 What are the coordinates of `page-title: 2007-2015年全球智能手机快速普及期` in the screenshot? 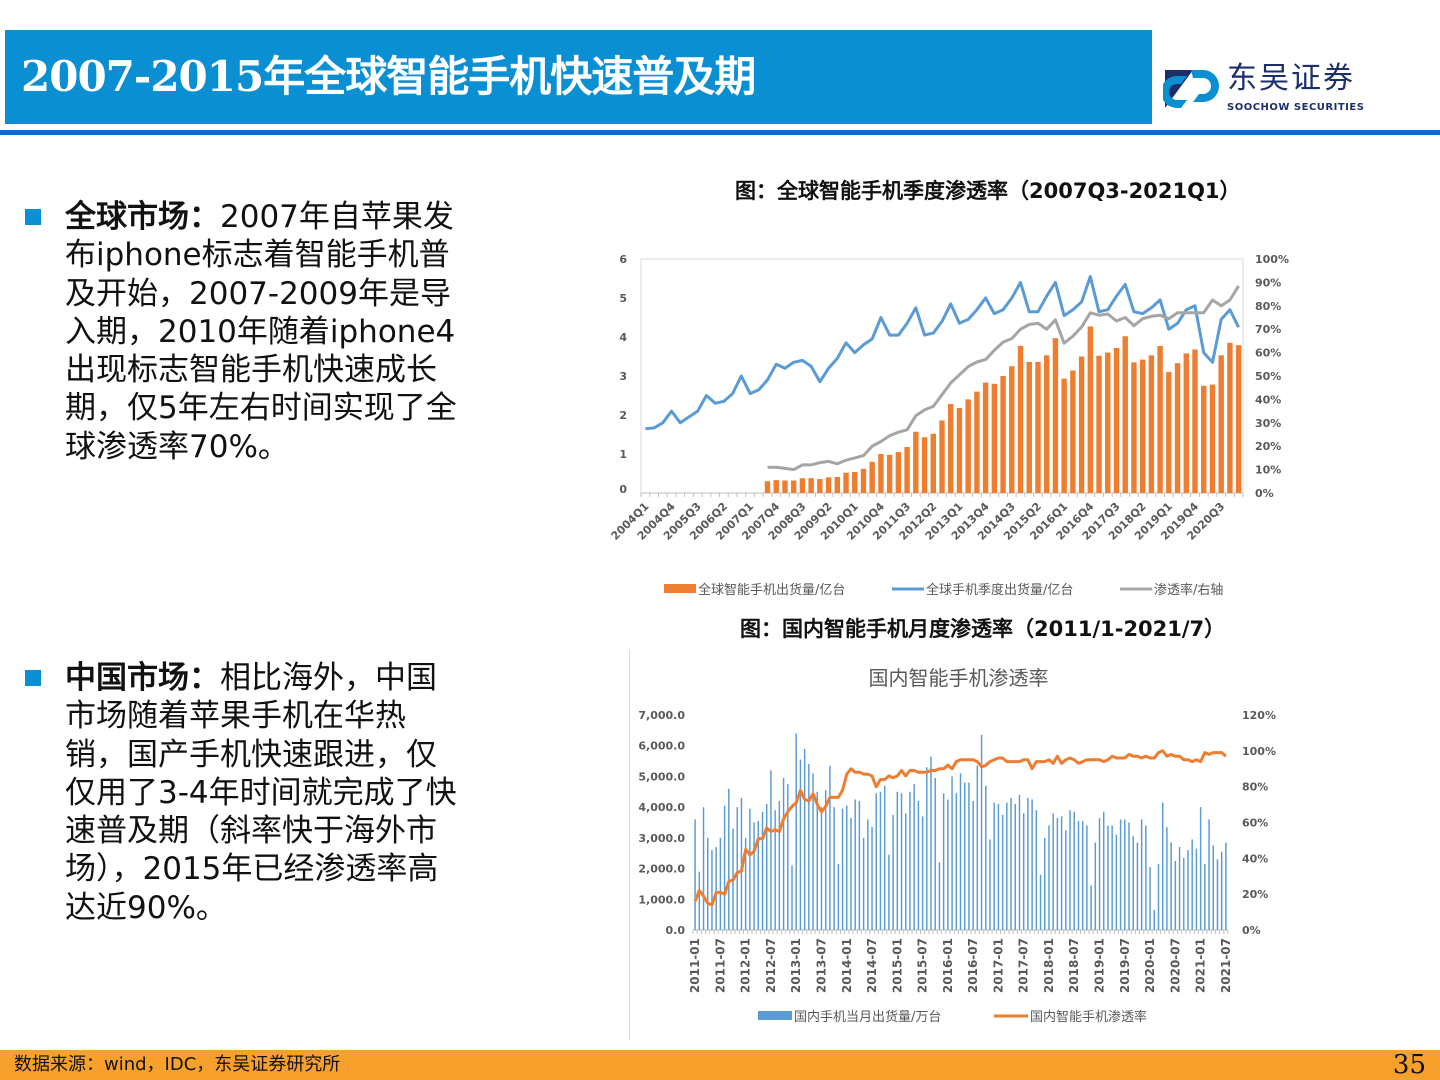 It's located at (388, 76).